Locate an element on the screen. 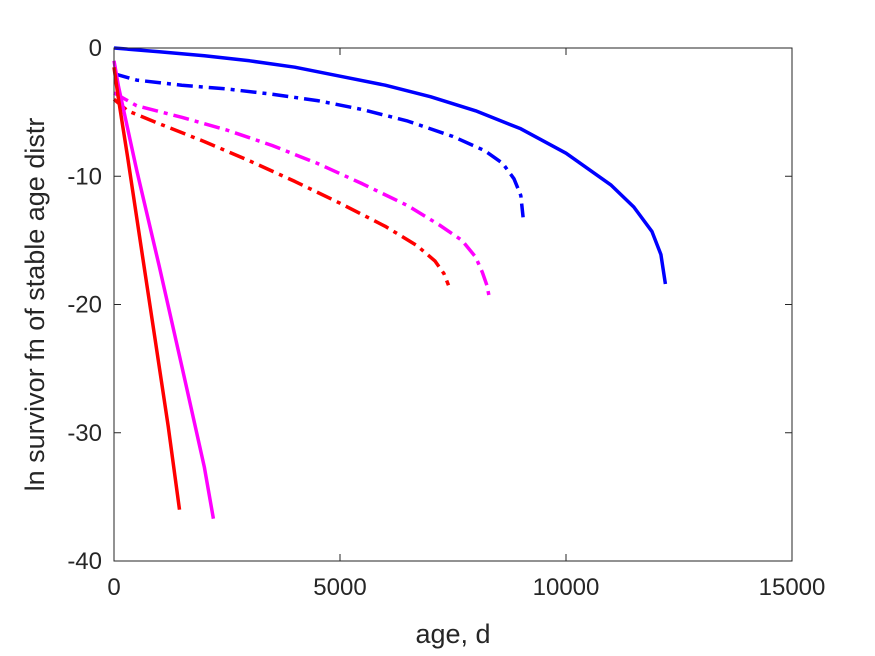 Image resolution: width=875 pixels, height=656 pixels. x-tick-label: 5000 is located at coordinates (339, 587).